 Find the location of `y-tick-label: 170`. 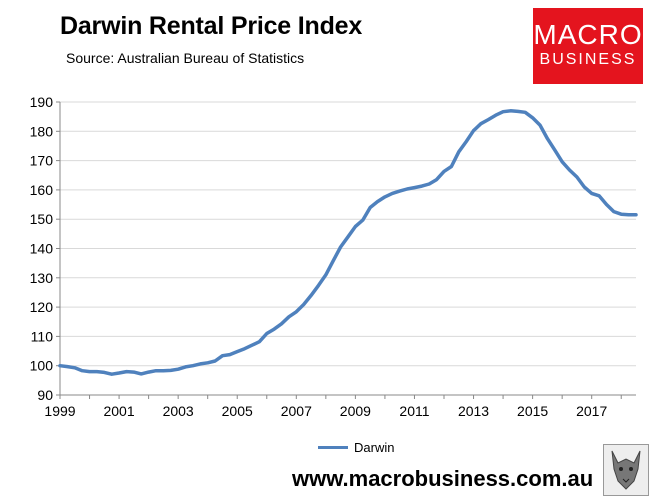

y-tick-label: 170 is located at coordinates (42, 161).